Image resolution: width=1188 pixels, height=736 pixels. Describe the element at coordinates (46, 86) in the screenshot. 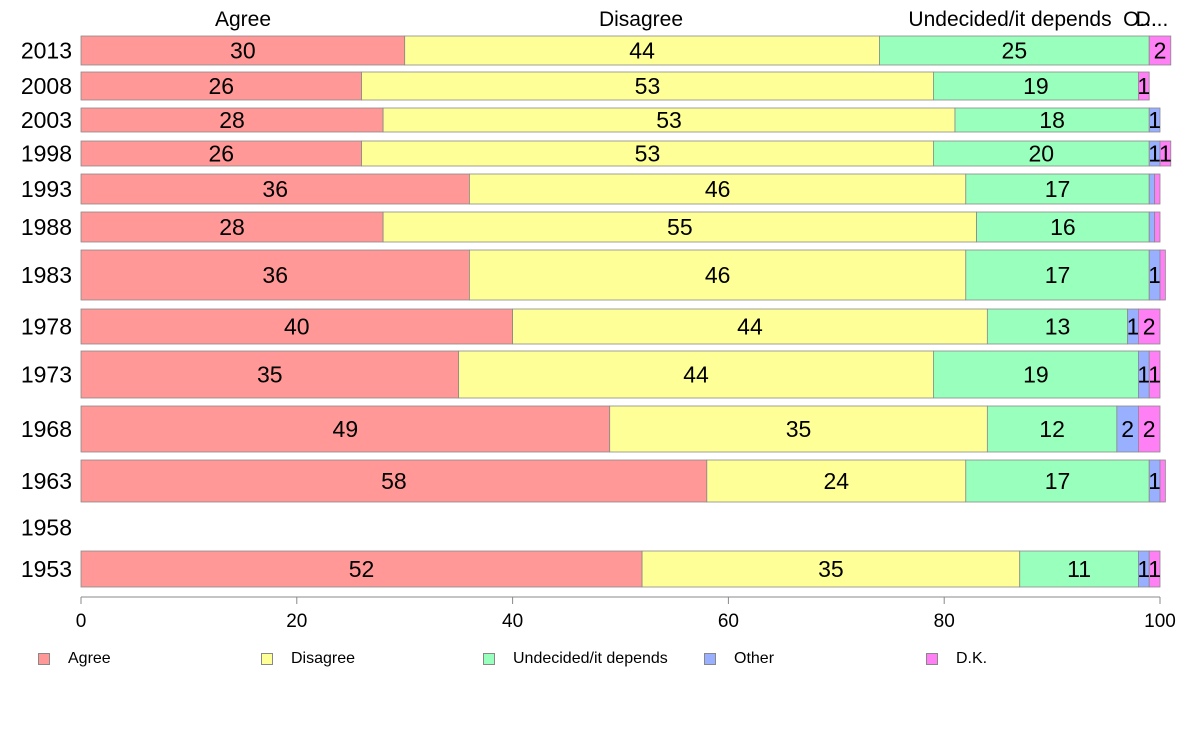

I see `year-label: 2008` at that location.